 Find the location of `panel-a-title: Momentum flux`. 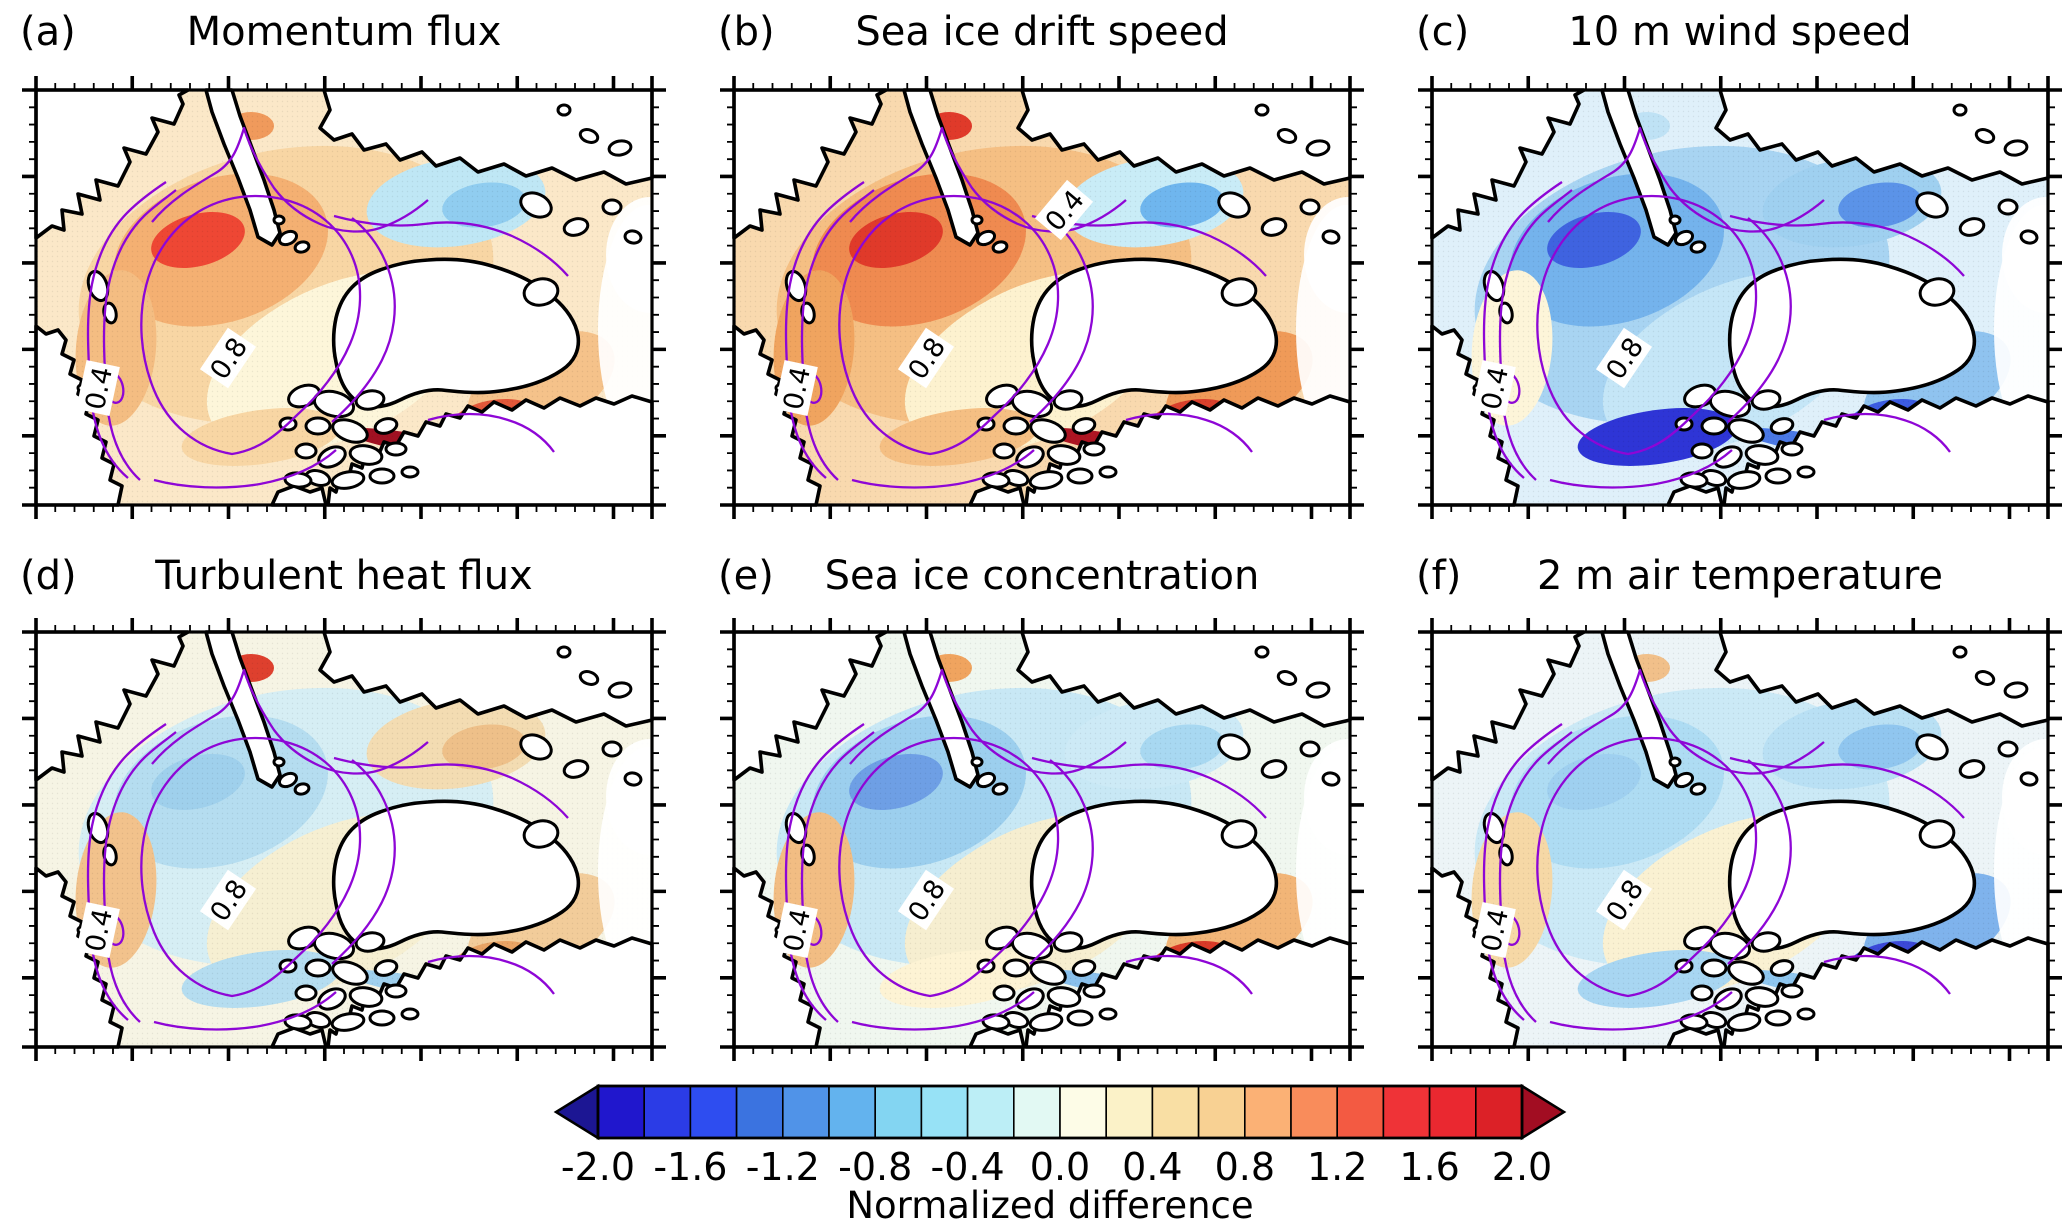

panel-a-title: Momentum flux is located at coordinates (344, 32).